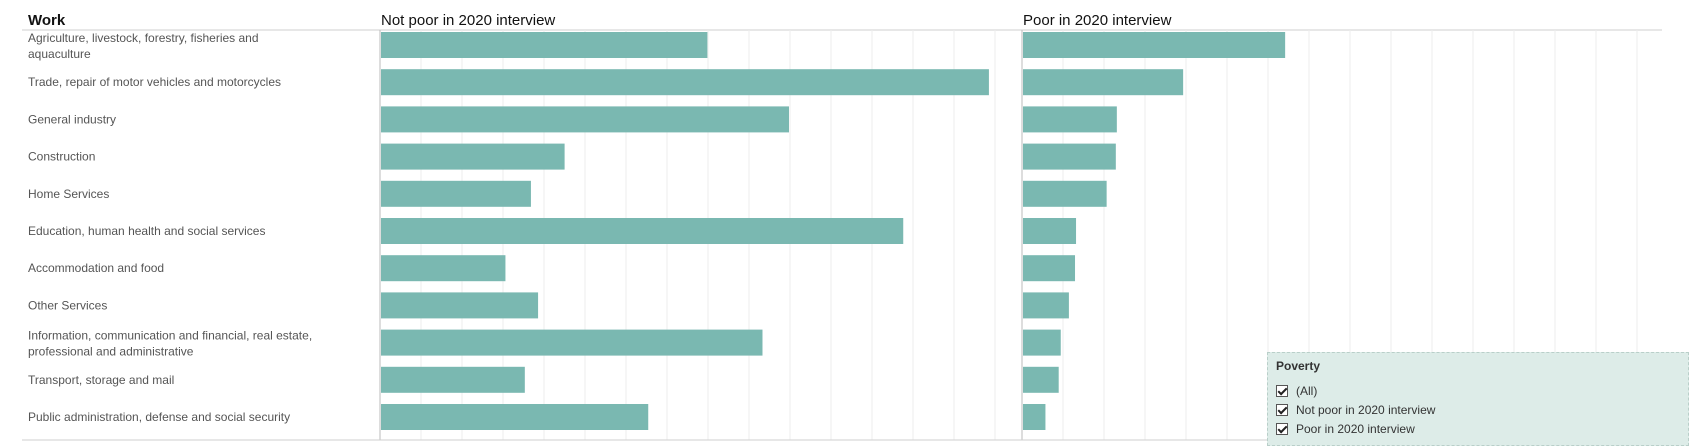 The image size is (1695, 448). What do you see at coordinates (1282, 428) in the screenshot?
I see `checkbox-poor` at bounding box center [1282, 428].